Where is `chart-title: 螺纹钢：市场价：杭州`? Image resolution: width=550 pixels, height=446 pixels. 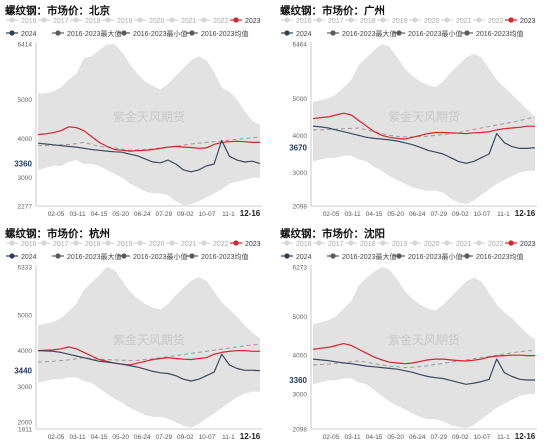
chart-title: 螺纹钢：市场价：杭州 is located at coordinates (57, 234).